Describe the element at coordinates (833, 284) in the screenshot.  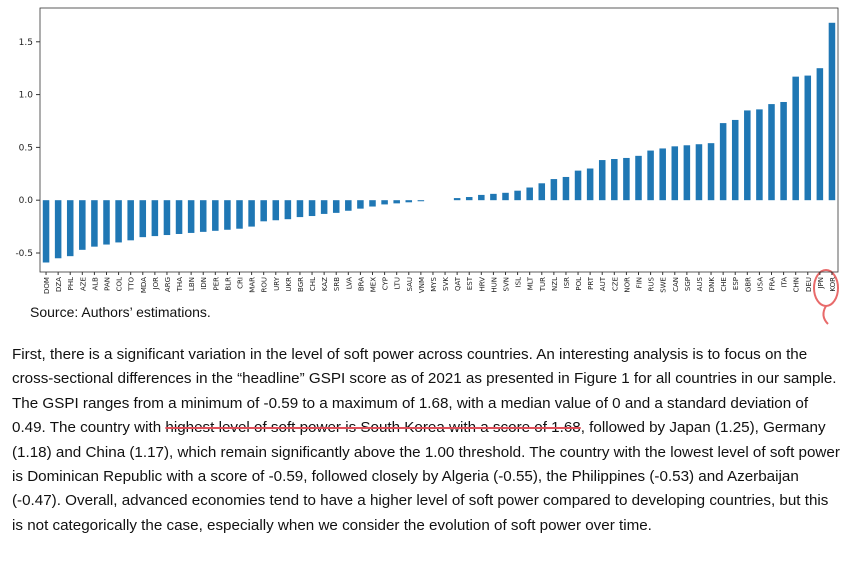
I see `x-tick-label: KOR` at that location.